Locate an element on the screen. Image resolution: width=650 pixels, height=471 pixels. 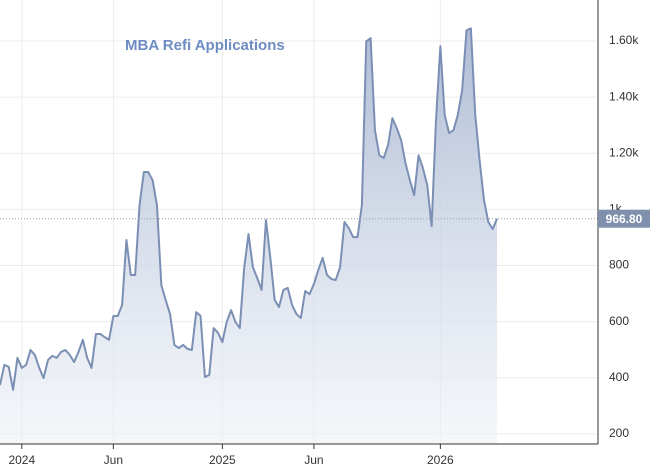
y-tick-label: 1.20k is located at coordinates (624, 152).